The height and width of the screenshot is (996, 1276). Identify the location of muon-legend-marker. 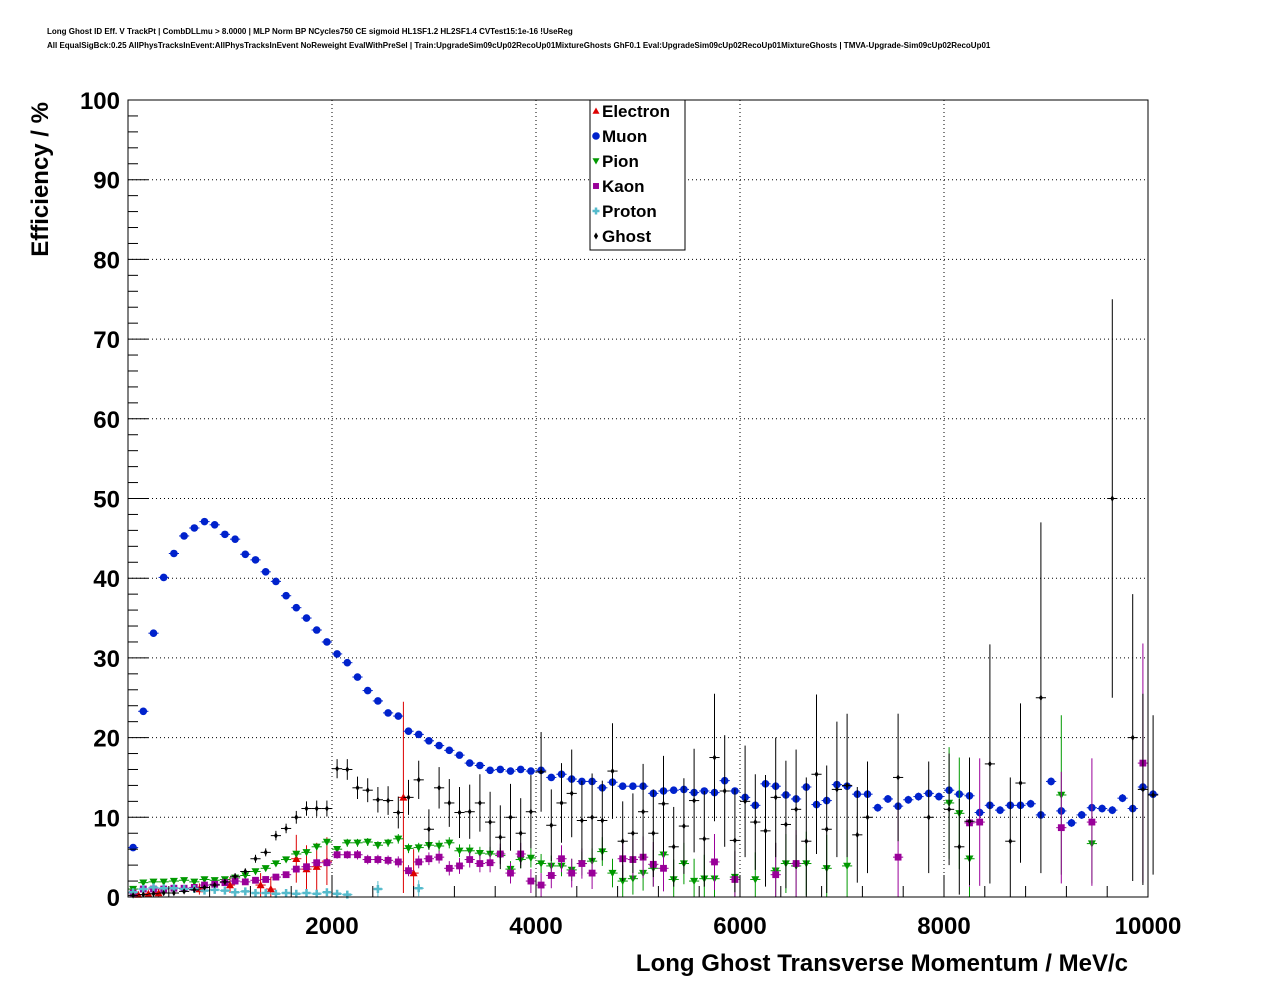
(596, 136).